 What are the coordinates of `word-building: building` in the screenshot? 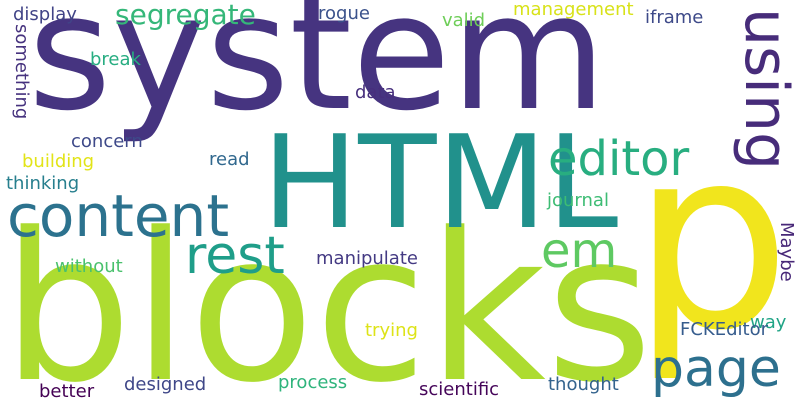 It's located at (58, 161).